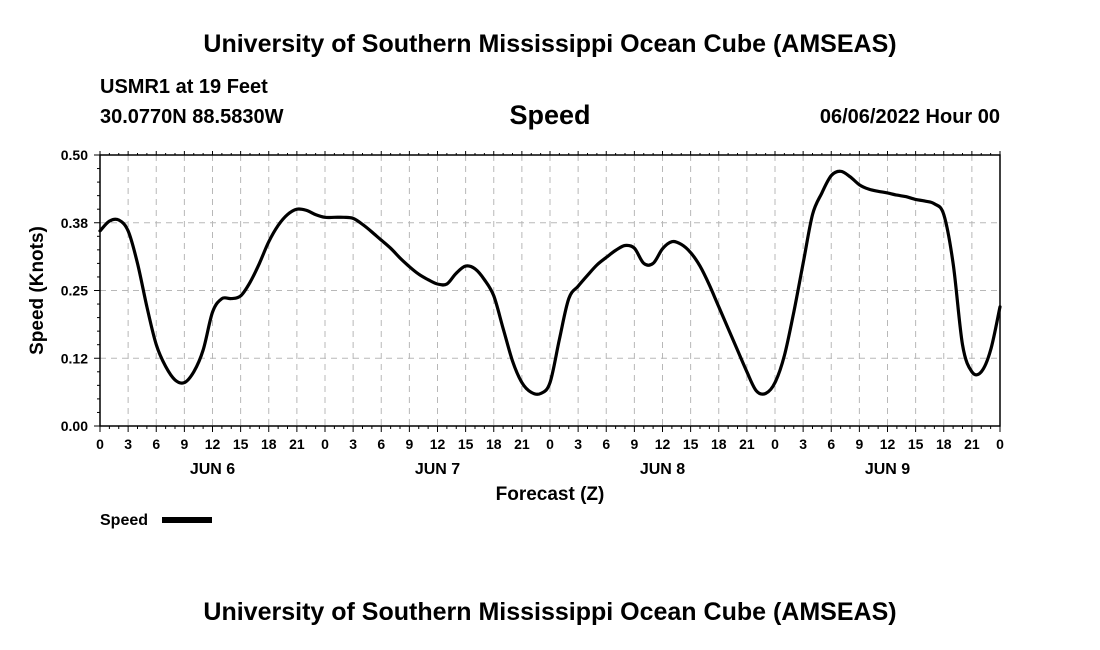 The height and width of the screenshot is (650, 1100). I want to click on variable-title: Speed, so click(550, 115).